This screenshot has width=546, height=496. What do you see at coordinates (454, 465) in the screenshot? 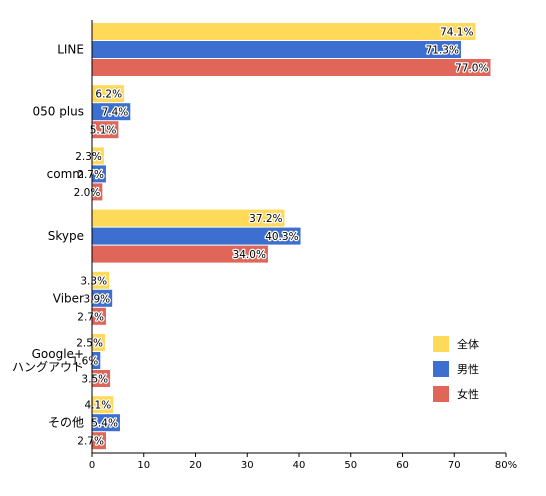
I see `x-tick-label-7: 70` at bounding box center [454, 465].